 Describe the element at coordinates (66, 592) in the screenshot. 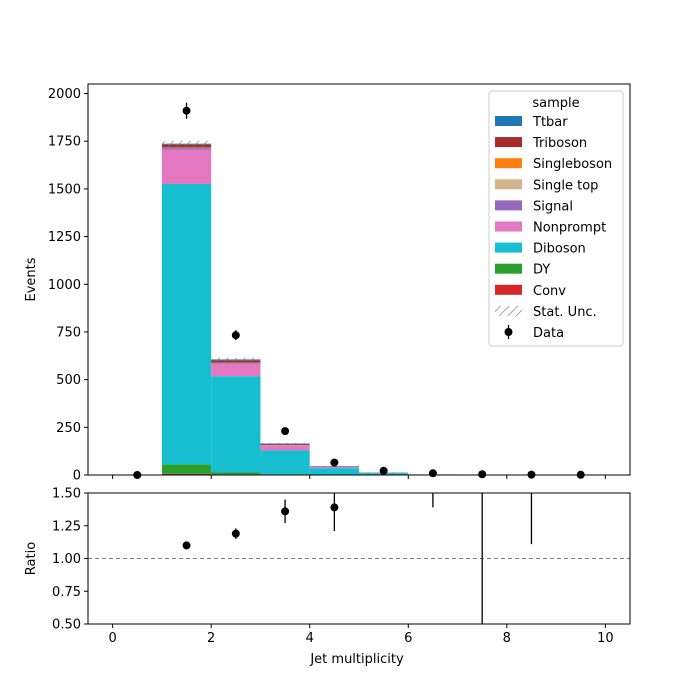

I see `ratio-y-tick-label-1: 0.75` at that location.